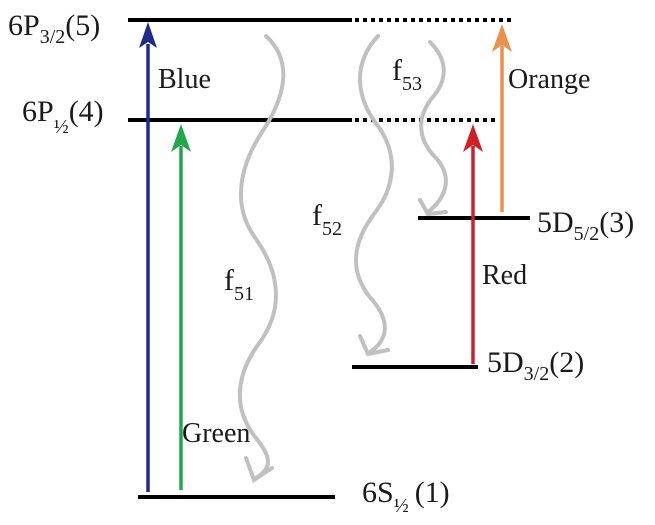 This screenshot has height=525, width=655. Describe the element at coordinates (504, 275) in the screenshot. I see `red-transition-label: Red` at that location.